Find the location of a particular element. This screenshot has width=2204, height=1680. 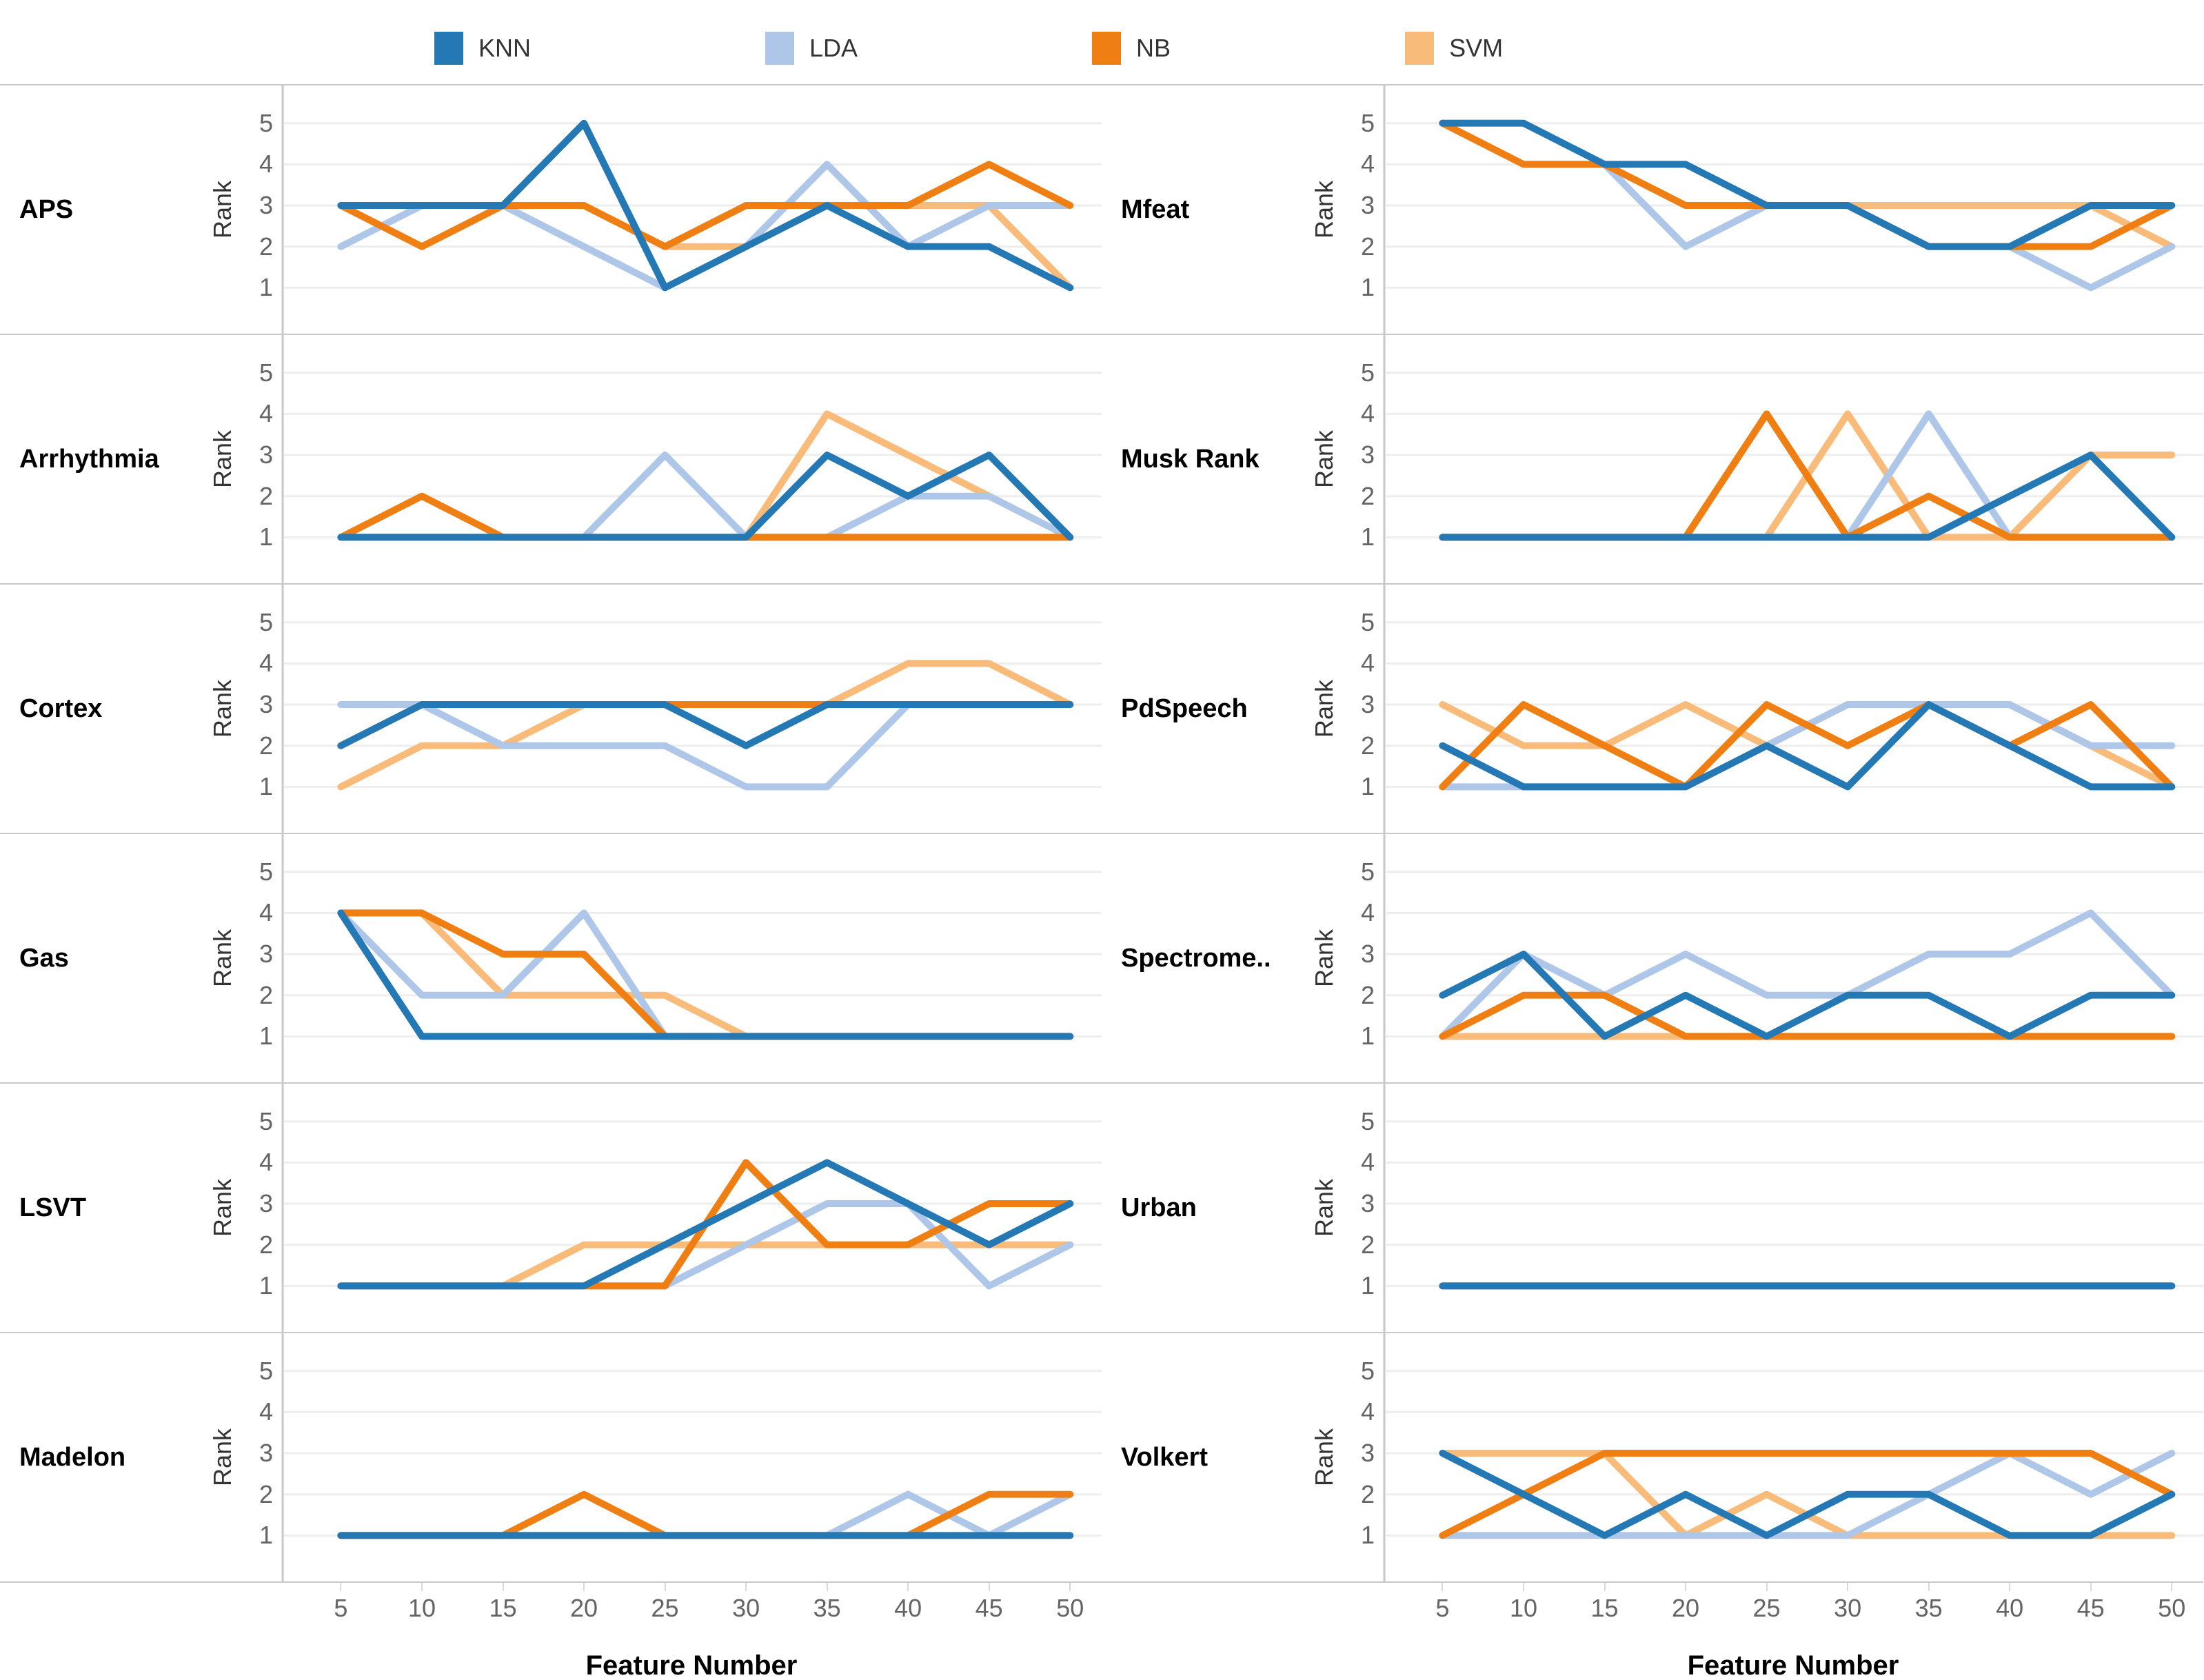

plot-area-pdspeech is located at coordinates (1793, 709).